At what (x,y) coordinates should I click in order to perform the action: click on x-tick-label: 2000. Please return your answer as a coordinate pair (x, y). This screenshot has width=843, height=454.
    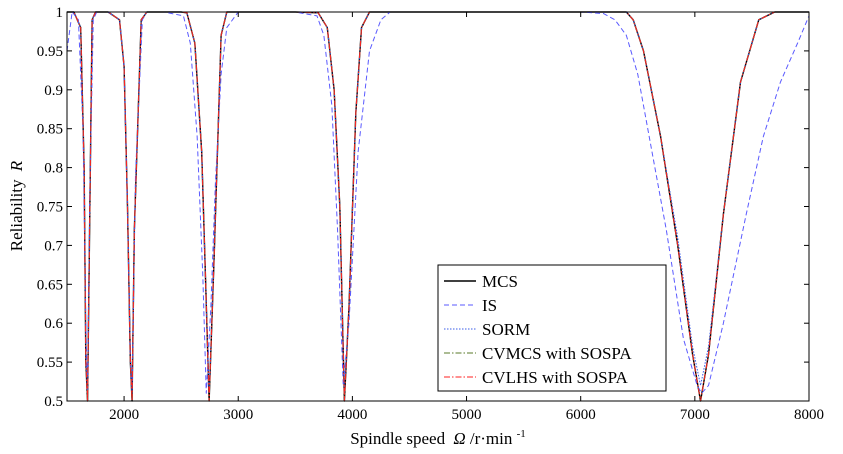
    Looking at the image, I should click on (124, 415).